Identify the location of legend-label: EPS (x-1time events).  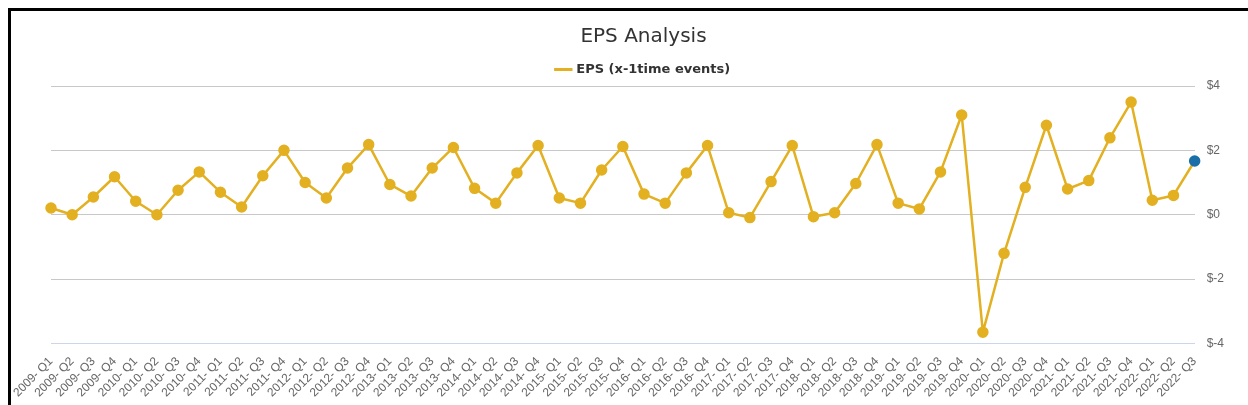
(653, 68).